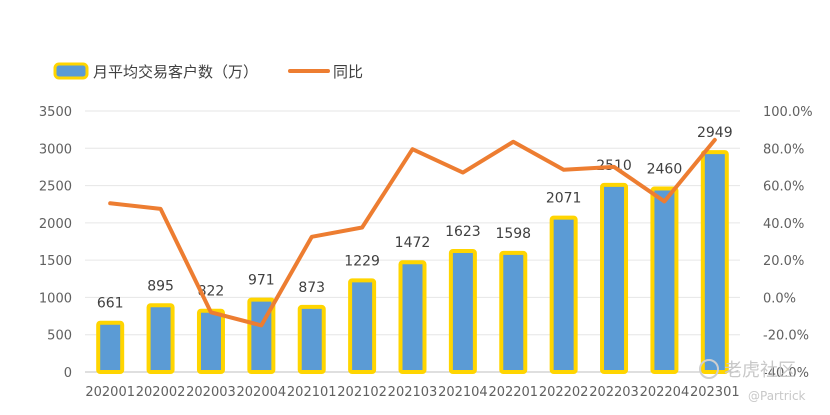 The image size is (830, 415). I want to click on bar-data-label: 873, so click(311, 288).